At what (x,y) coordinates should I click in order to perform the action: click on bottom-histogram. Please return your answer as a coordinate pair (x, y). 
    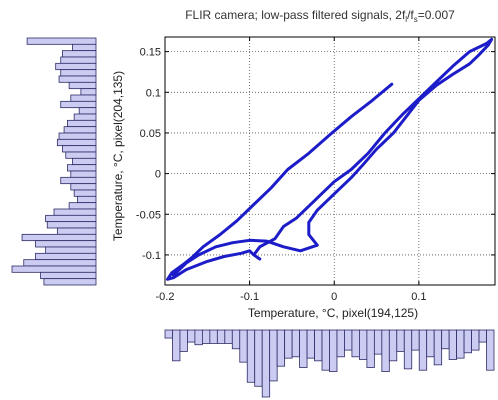
    Looking at the image, I should click on (329, 363).